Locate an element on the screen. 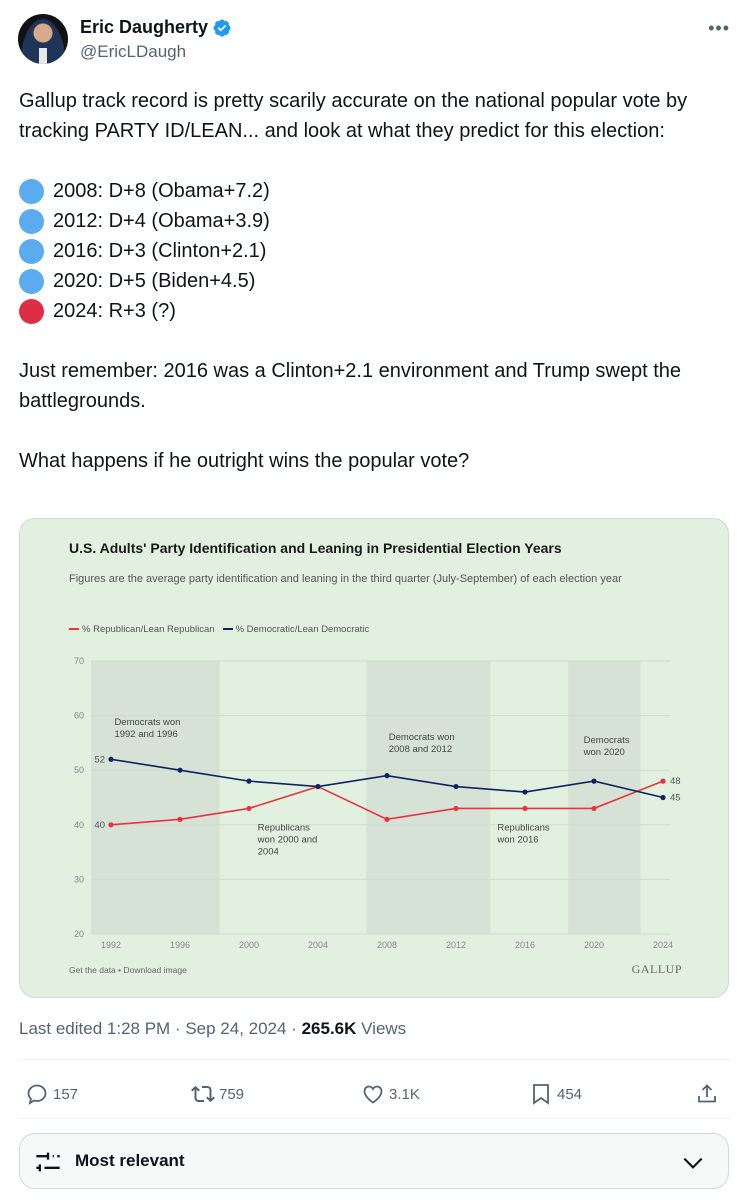 The image size is (749, 1200). data-label: 45 is located at coordinates (675, 798).